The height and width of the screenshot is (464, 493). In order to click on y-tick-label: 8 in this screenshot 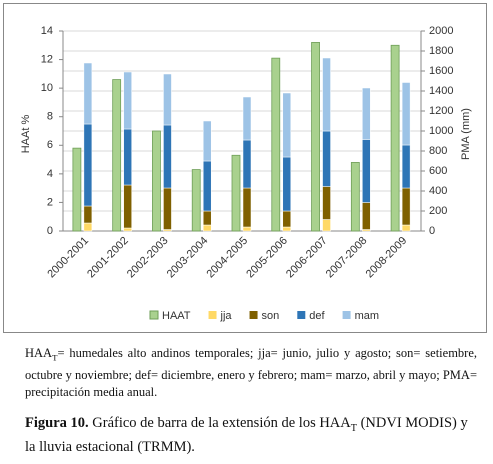, I will do `click(50, 117)`.